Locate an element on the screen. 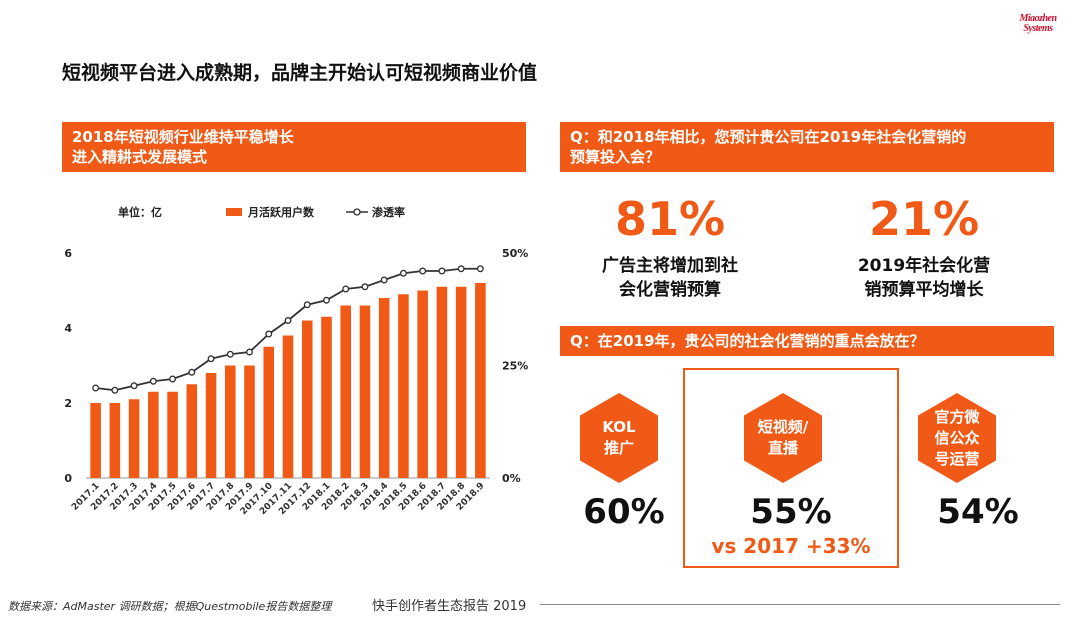 The width and height of the screenshot is (1080, 617). footer-source: 数据来源：AdMaster 调研数据；根据Questmobile报告数据整理 is located at coordinates (170, 606).